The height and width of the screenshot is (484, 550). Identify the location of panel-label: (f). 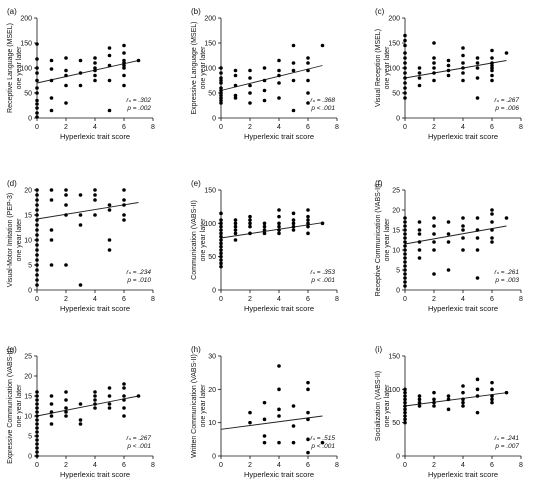
(379, 183).